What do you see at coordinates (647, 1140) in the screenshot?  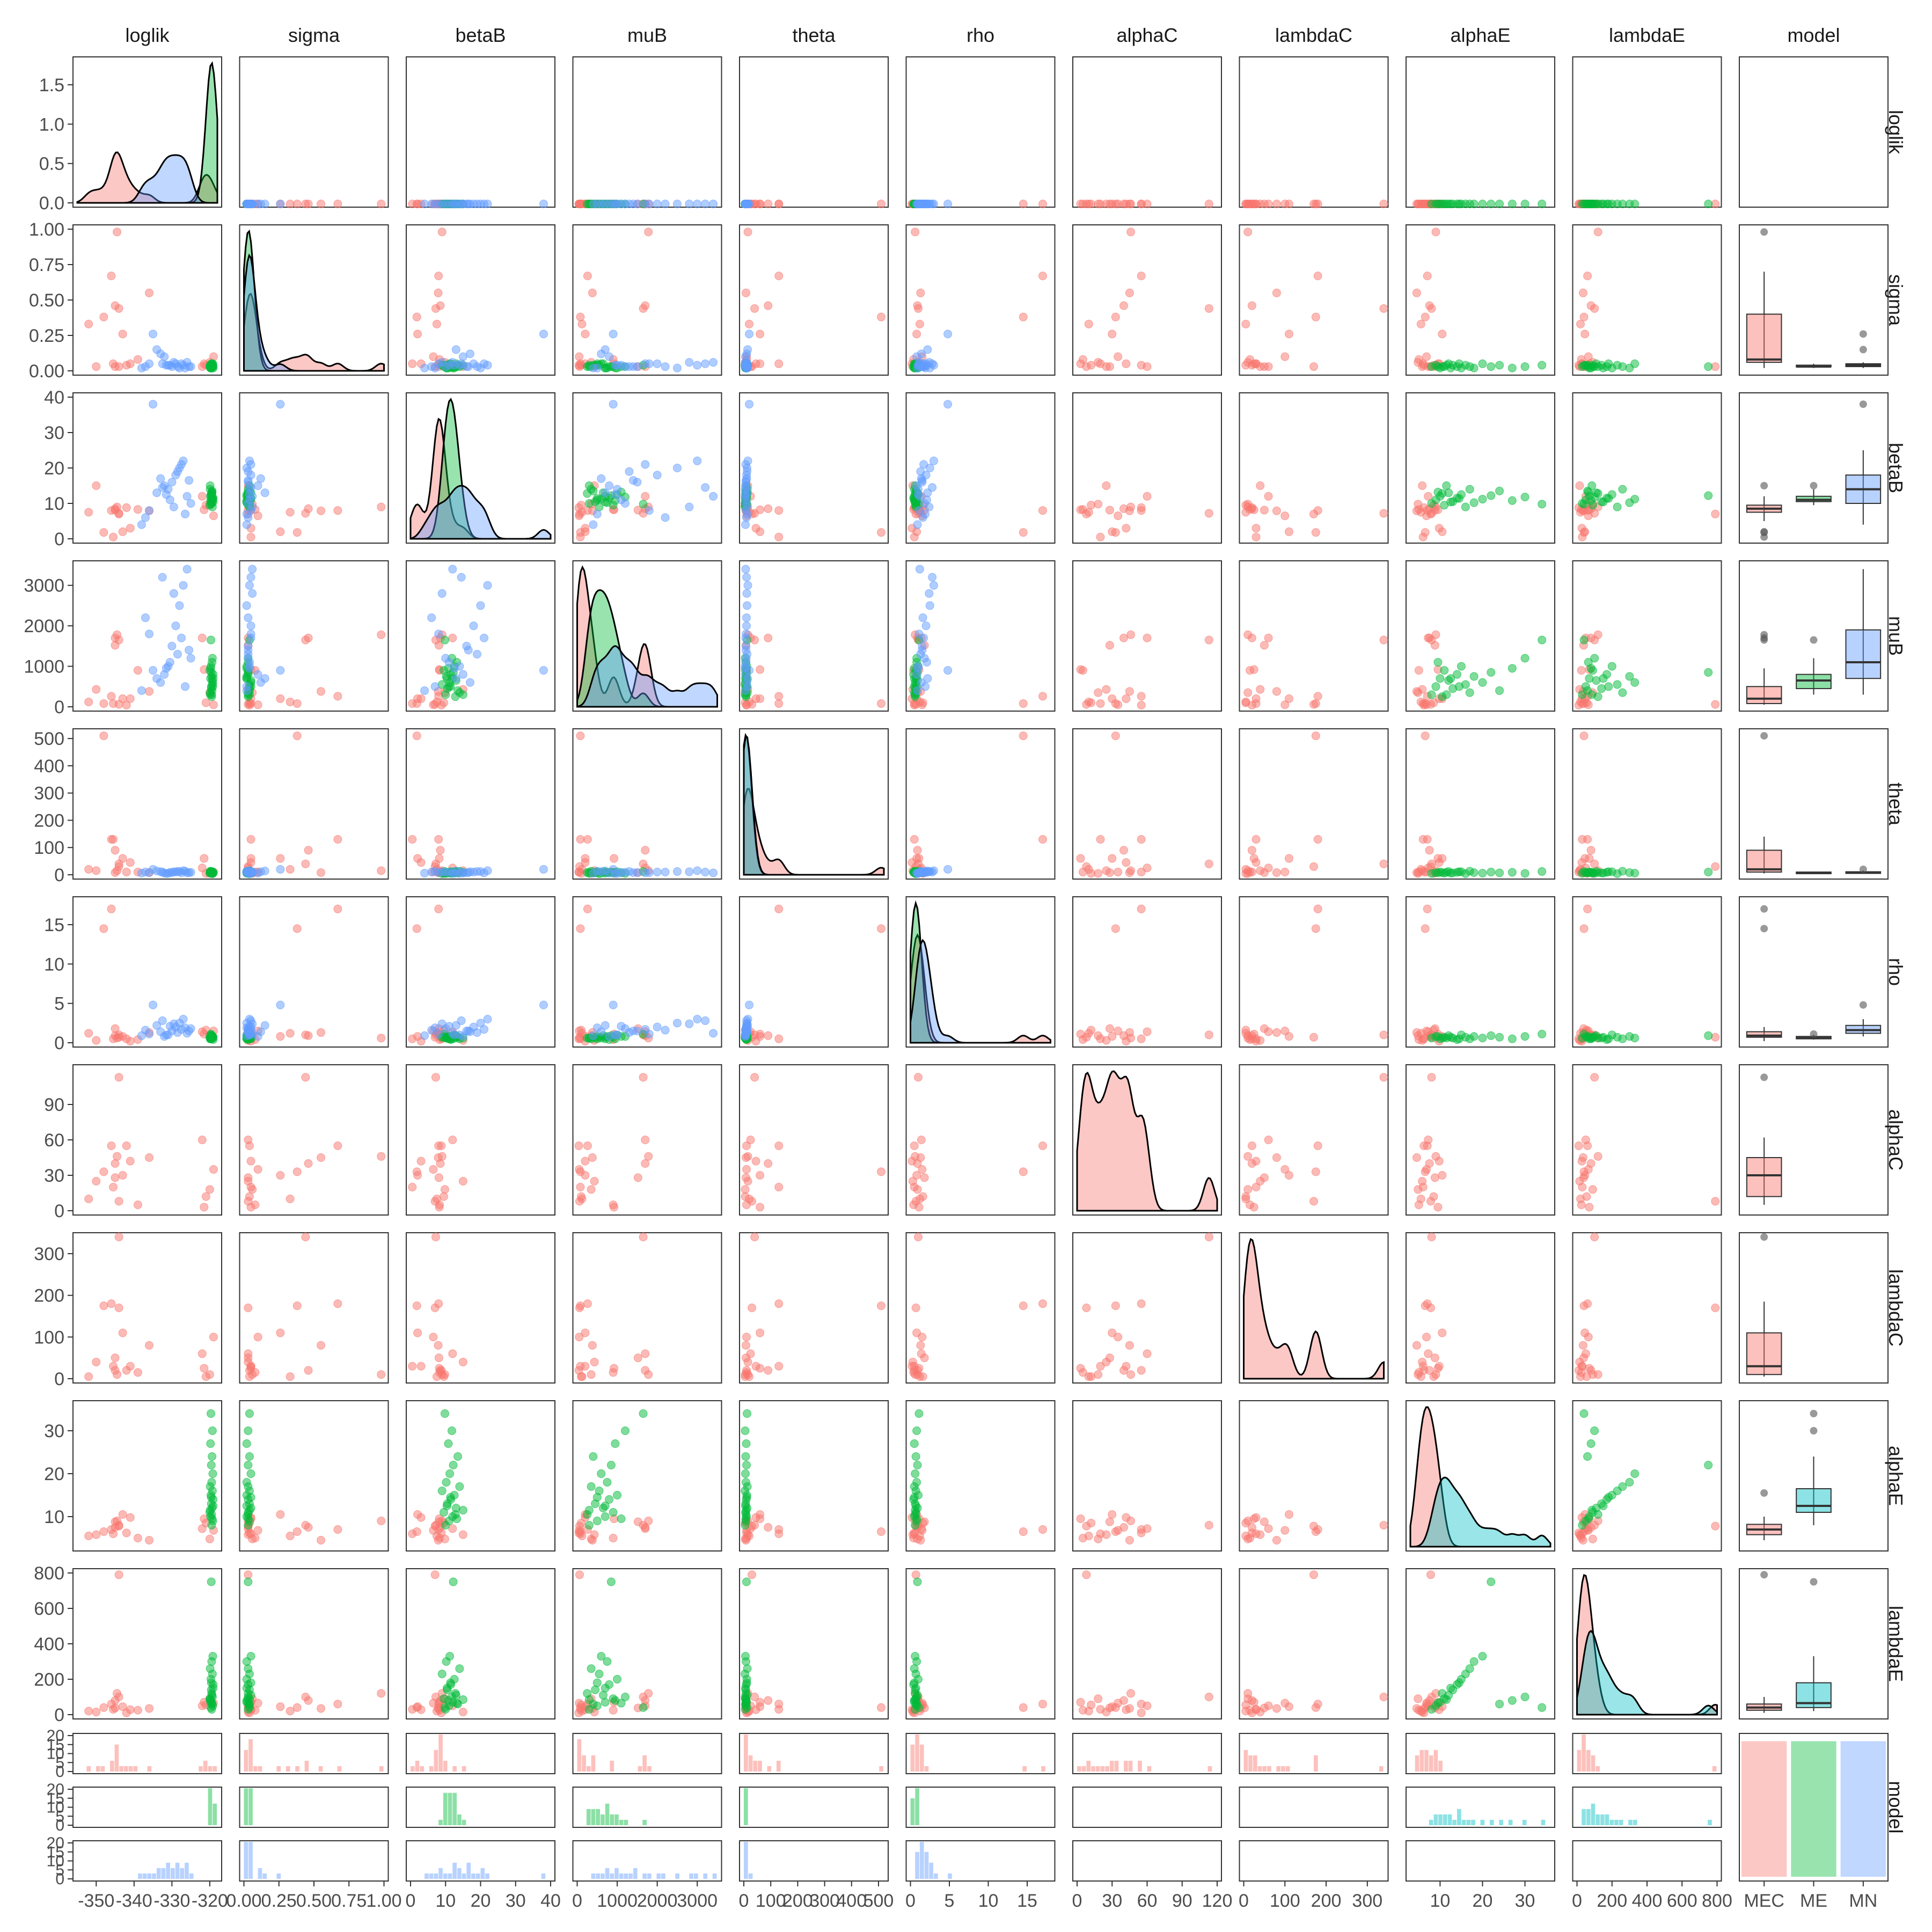 I see `panel-alphaC-muB` at bounding box center [647, 1140].